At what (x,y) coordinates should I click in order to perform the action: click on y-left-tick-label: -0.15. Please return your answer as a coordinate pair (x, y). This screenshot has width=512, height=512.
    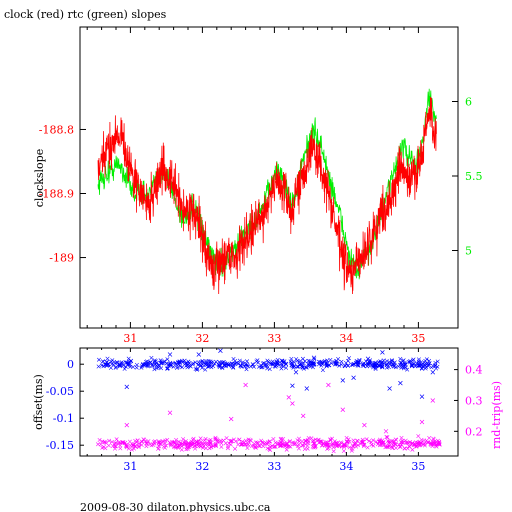
    Looking at the image, I should click on (60, 445).